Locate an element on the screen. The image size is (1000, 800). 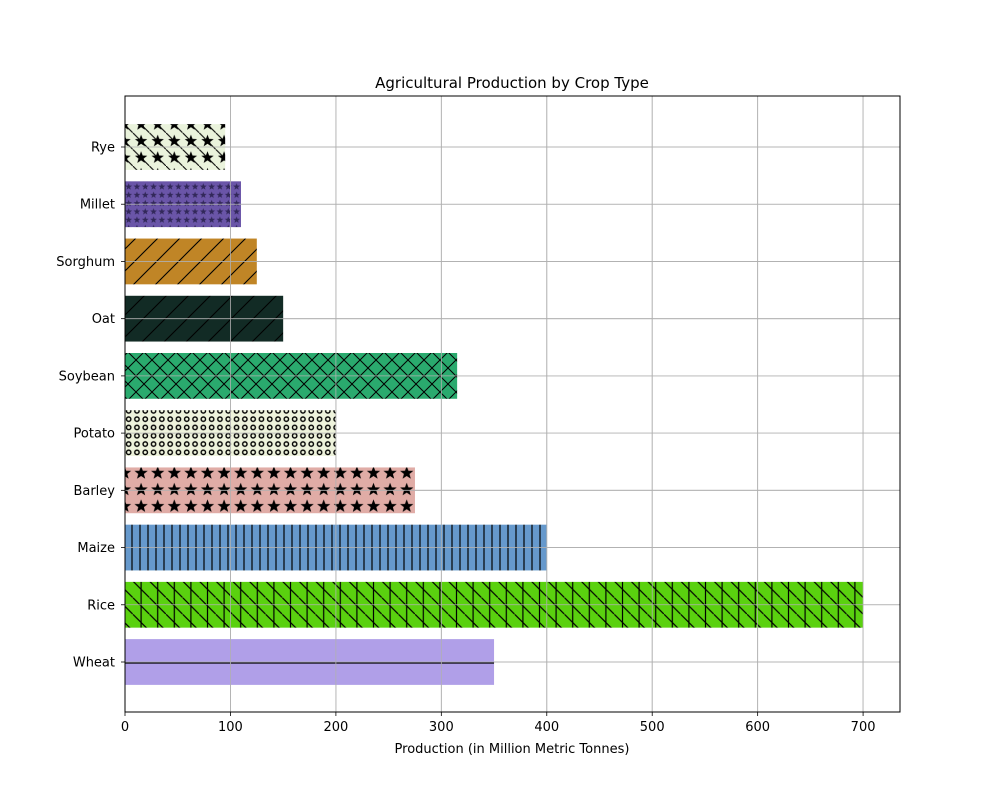
x-tick-label: 500 is located at coordinates (652, 727).